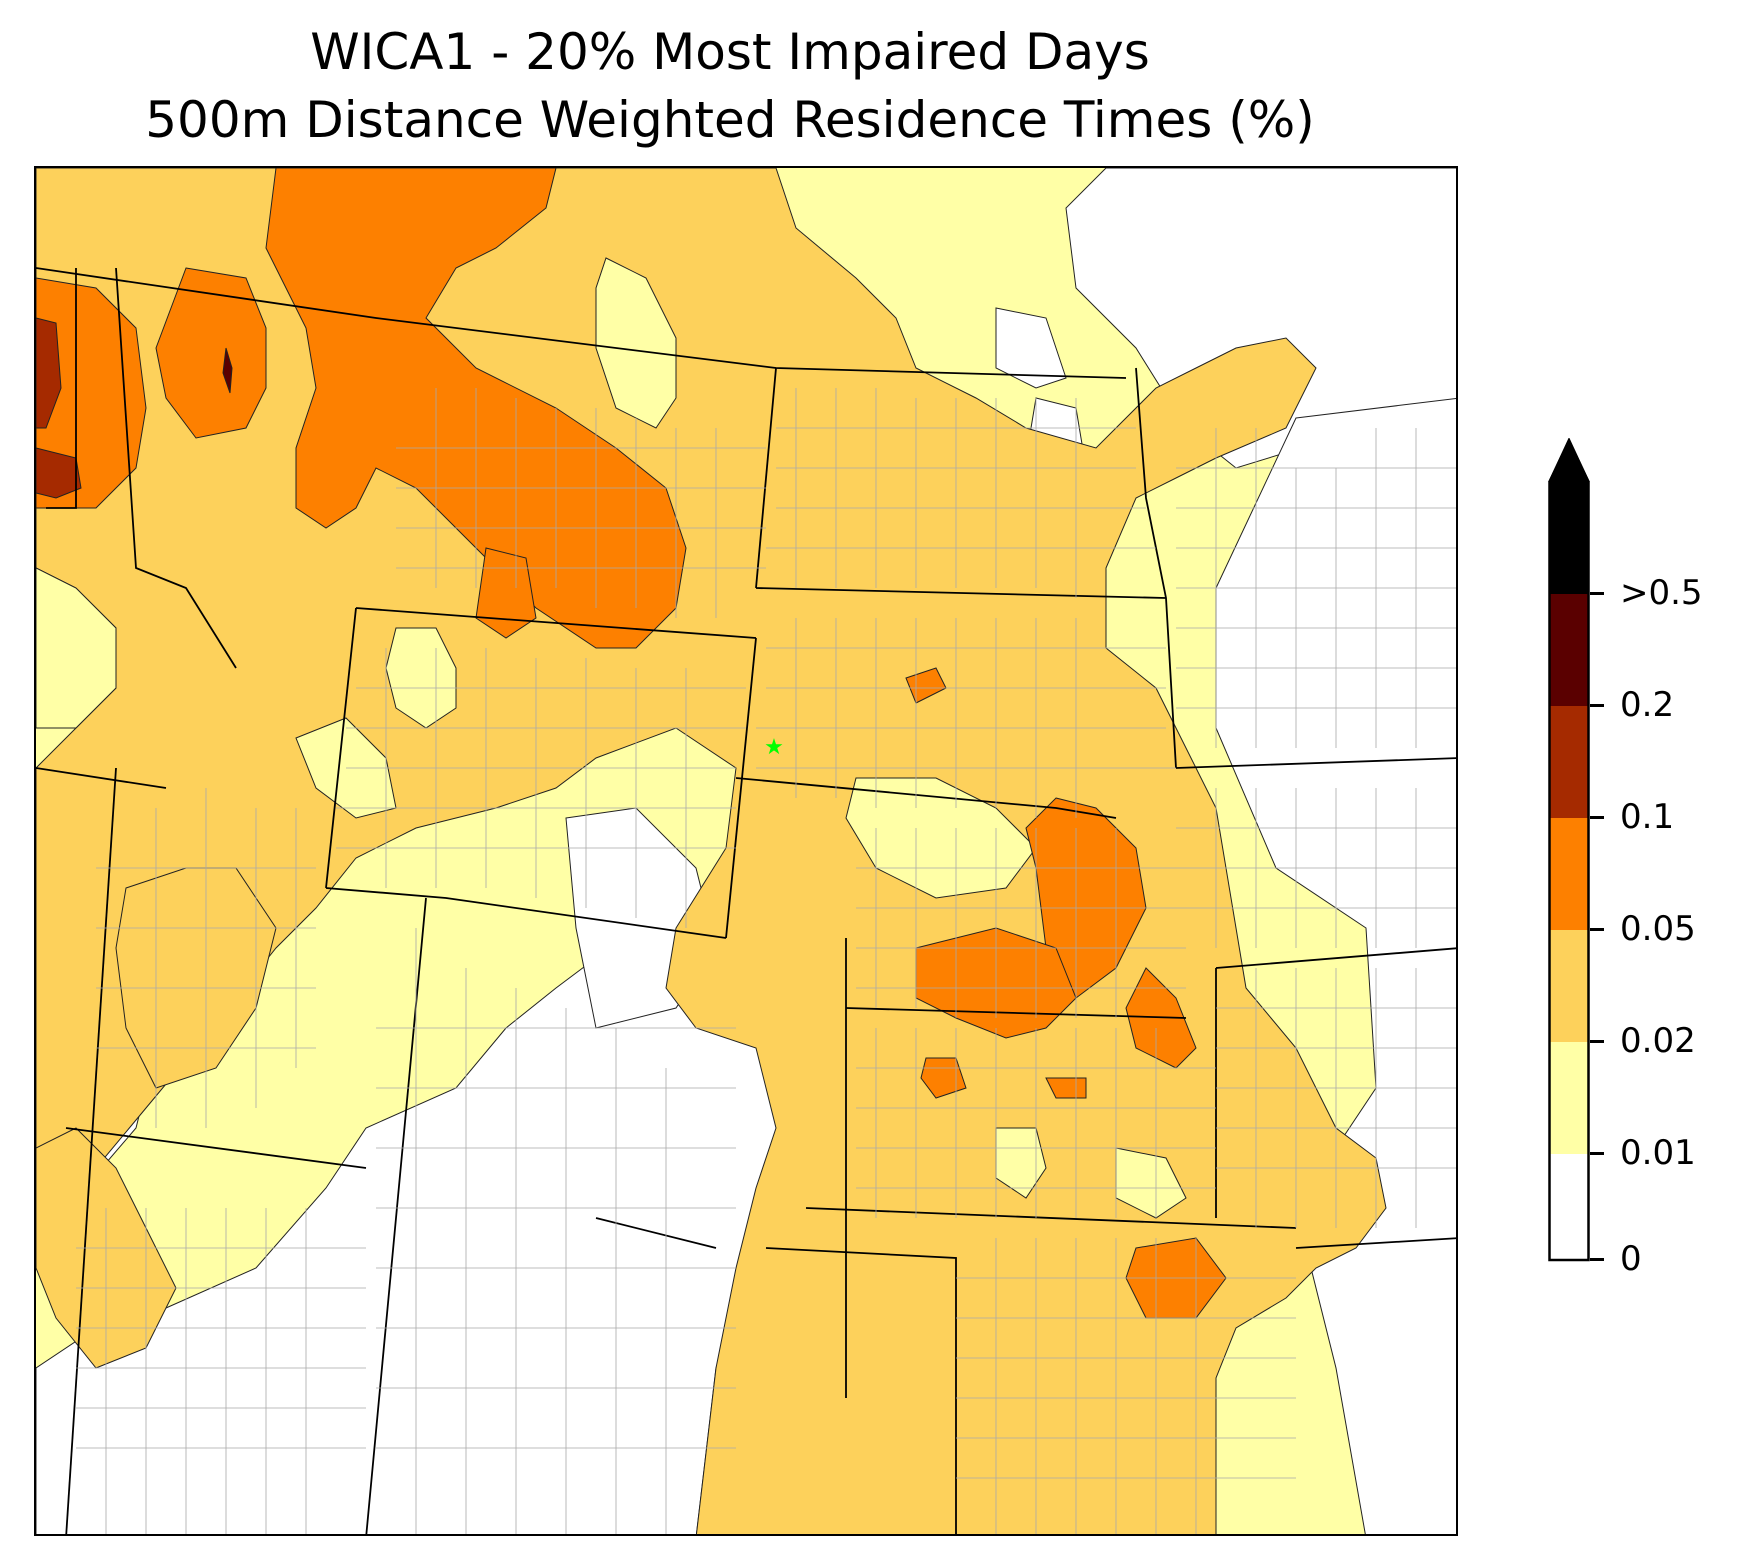 This screenshot has width=1741, height=1558. What do you see at coordinates (1315, 763) in the screenshot?
I see `border-mn-ia` at bounding box center [1315, 763].